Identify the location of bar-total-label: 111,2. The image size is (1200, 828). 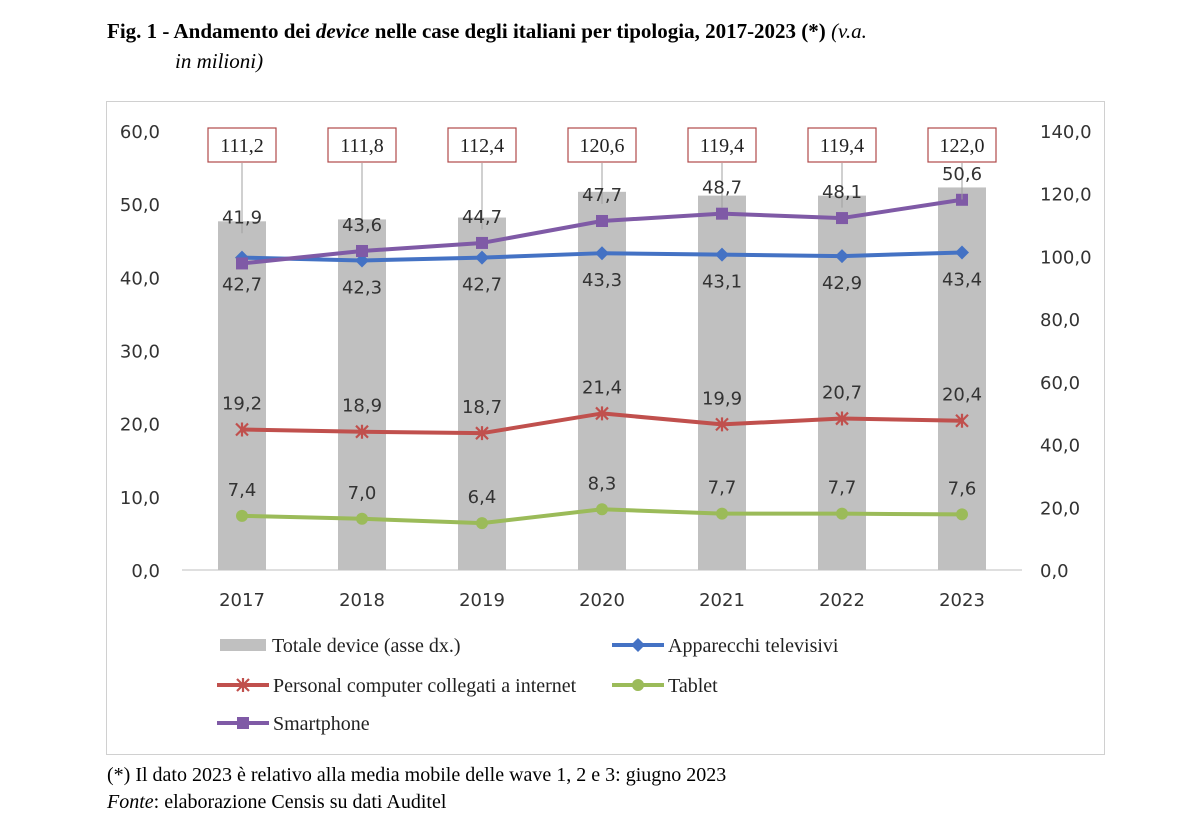
(242, 146).